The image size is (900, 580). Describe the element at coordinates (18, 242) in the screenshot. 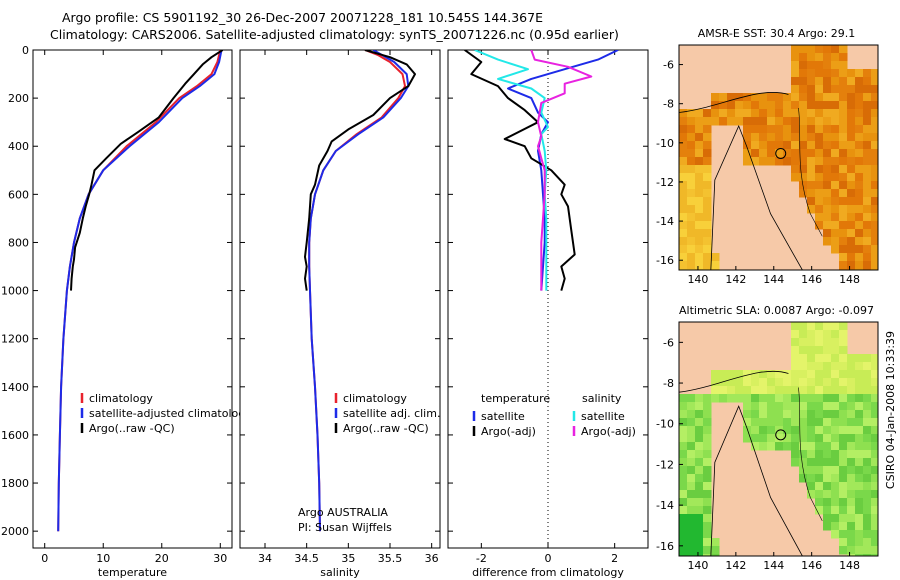

I see `y-tick-label: 800` at that location.